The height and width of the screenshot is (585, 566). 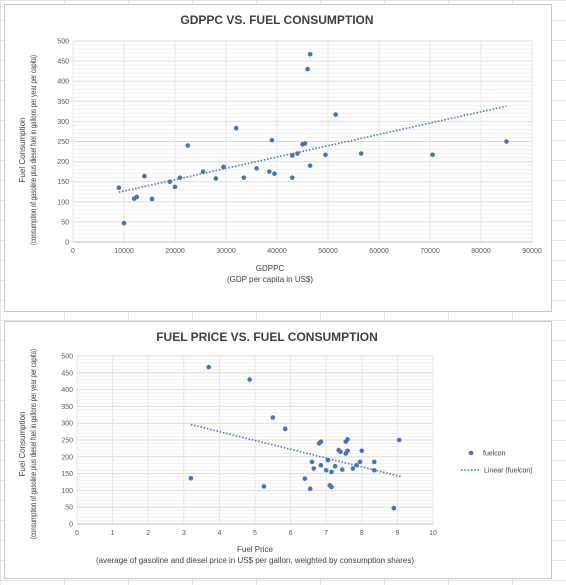 I want to click on x-tick-label: 70000, so click(x=430, y=251).